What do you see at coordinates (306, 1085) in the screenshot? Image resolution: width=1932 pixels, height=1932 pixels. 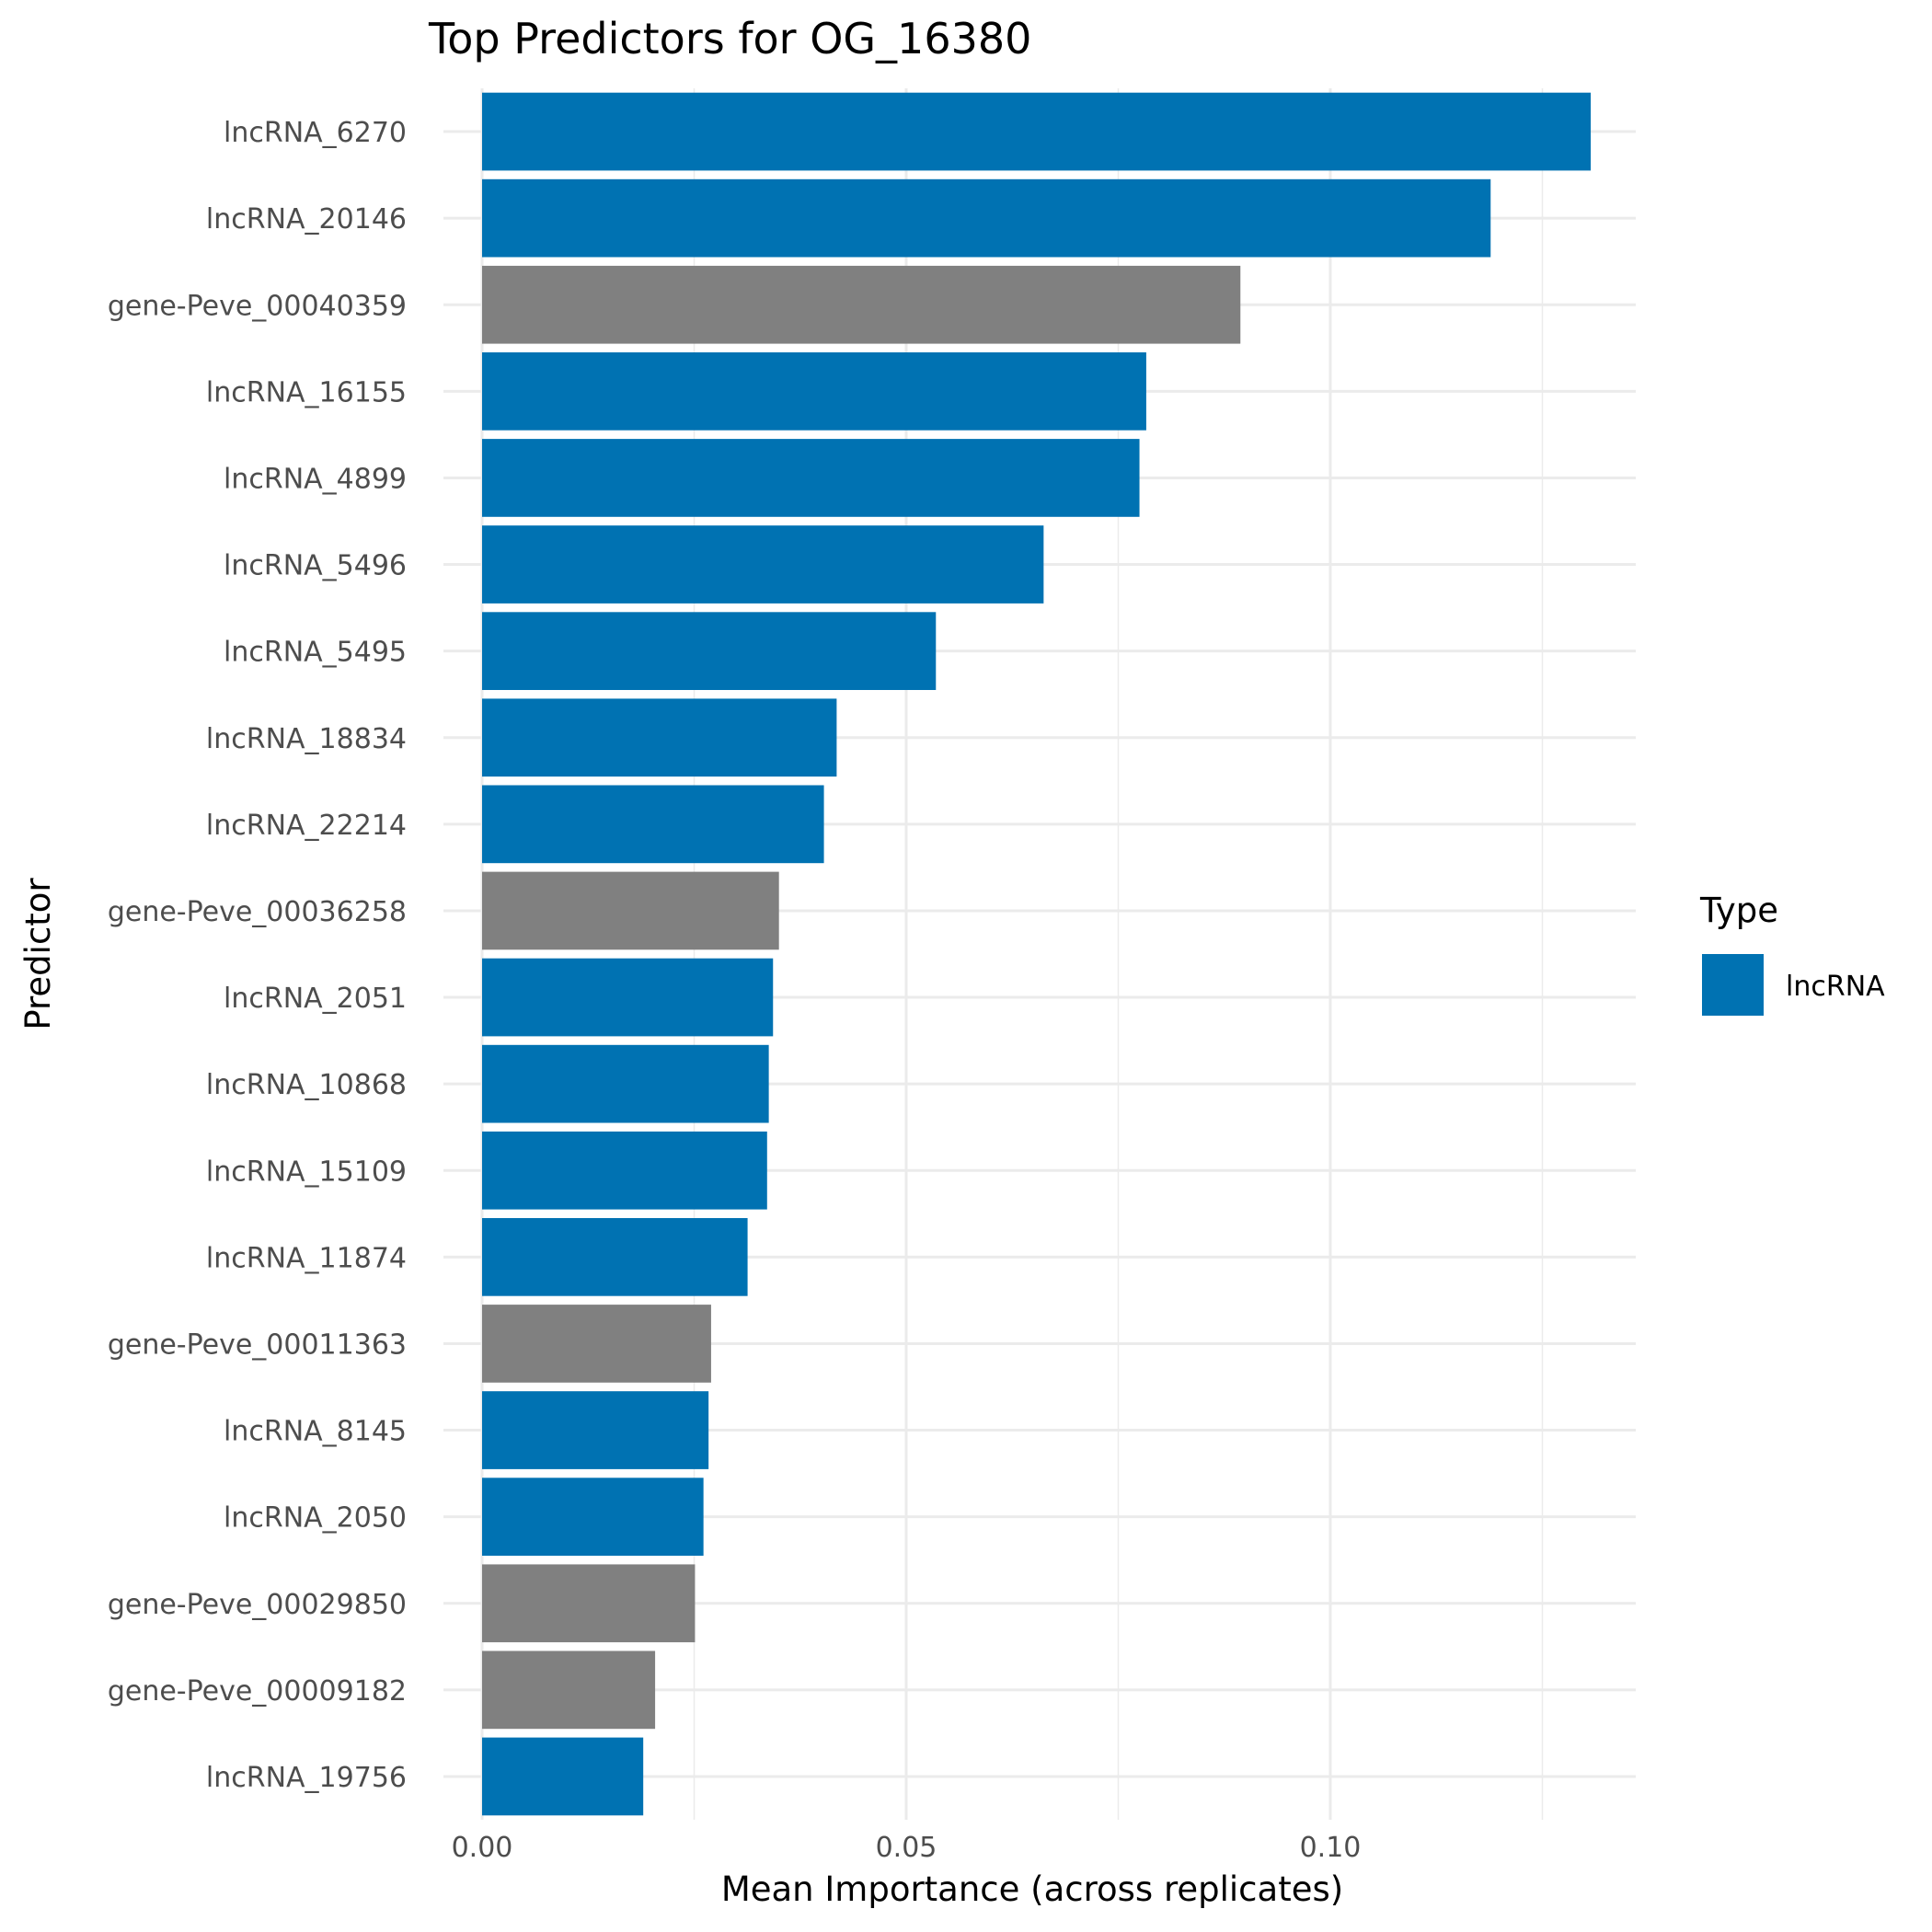 I see `y-tick-label: lncRNA_10868` at bounding box center [306, 1085].